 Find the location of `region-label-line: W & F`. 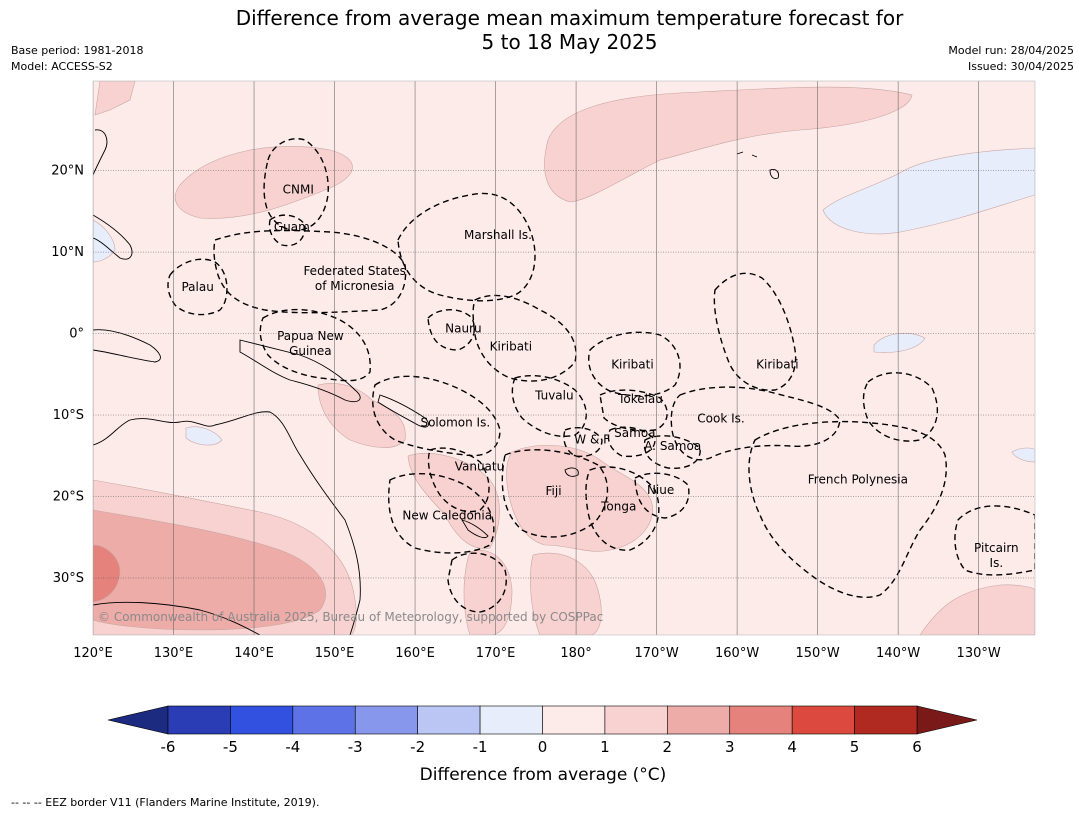

region-label-line: W & F is located at coordinates (592, 440).